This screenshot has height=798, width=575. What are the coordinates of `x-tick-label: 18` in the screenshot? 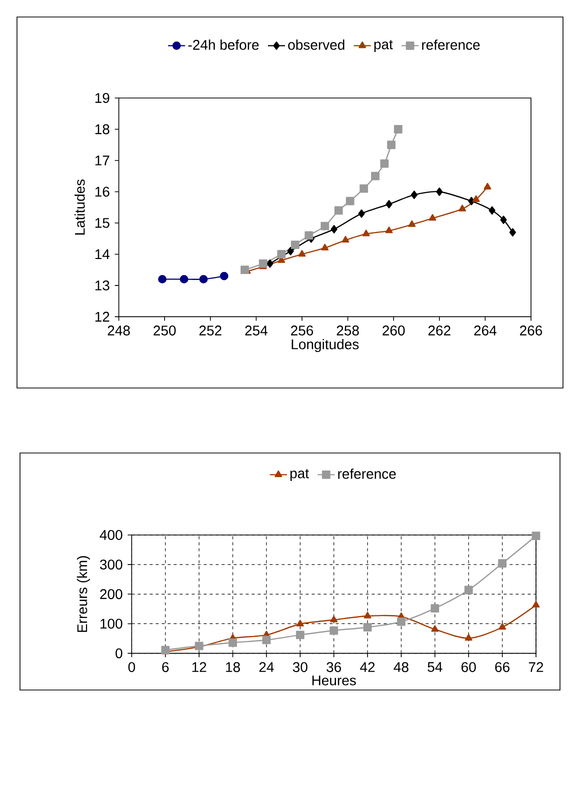 It's located at (233, 667).